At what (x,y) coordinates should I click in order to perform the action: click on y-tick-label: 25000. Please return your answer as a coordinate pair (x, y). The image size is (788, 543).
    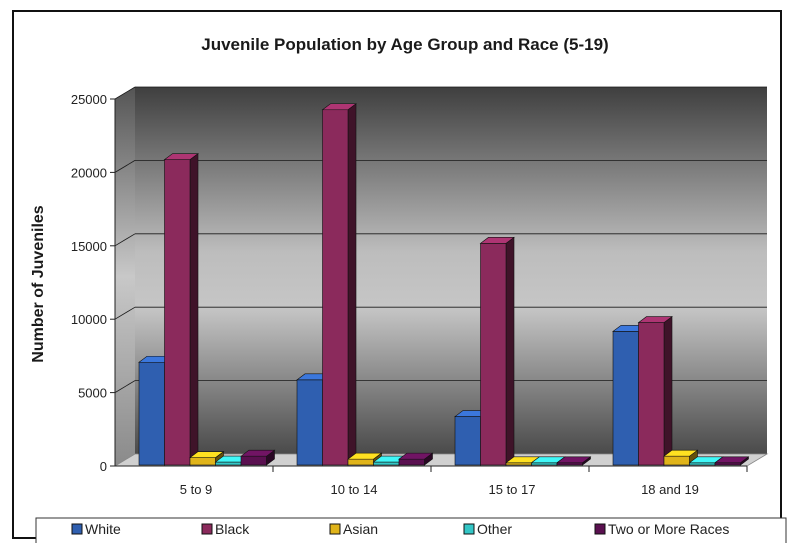
    Looking at the image, I should click on (89, 99).